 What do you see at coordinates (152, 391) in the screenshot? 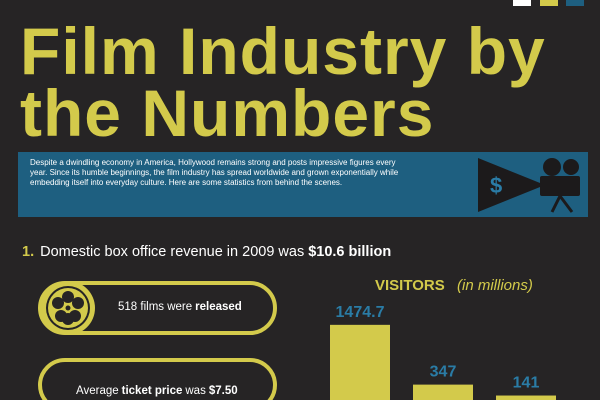
I see `ticket-bold: ticket price` at bounding box center [152, 391].